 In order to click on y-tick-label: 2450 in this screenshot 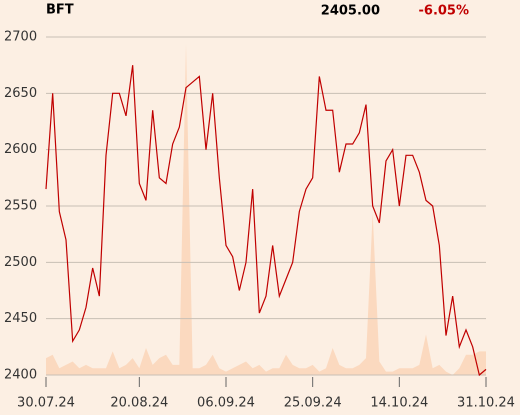, I will do `click(20, 318)`.